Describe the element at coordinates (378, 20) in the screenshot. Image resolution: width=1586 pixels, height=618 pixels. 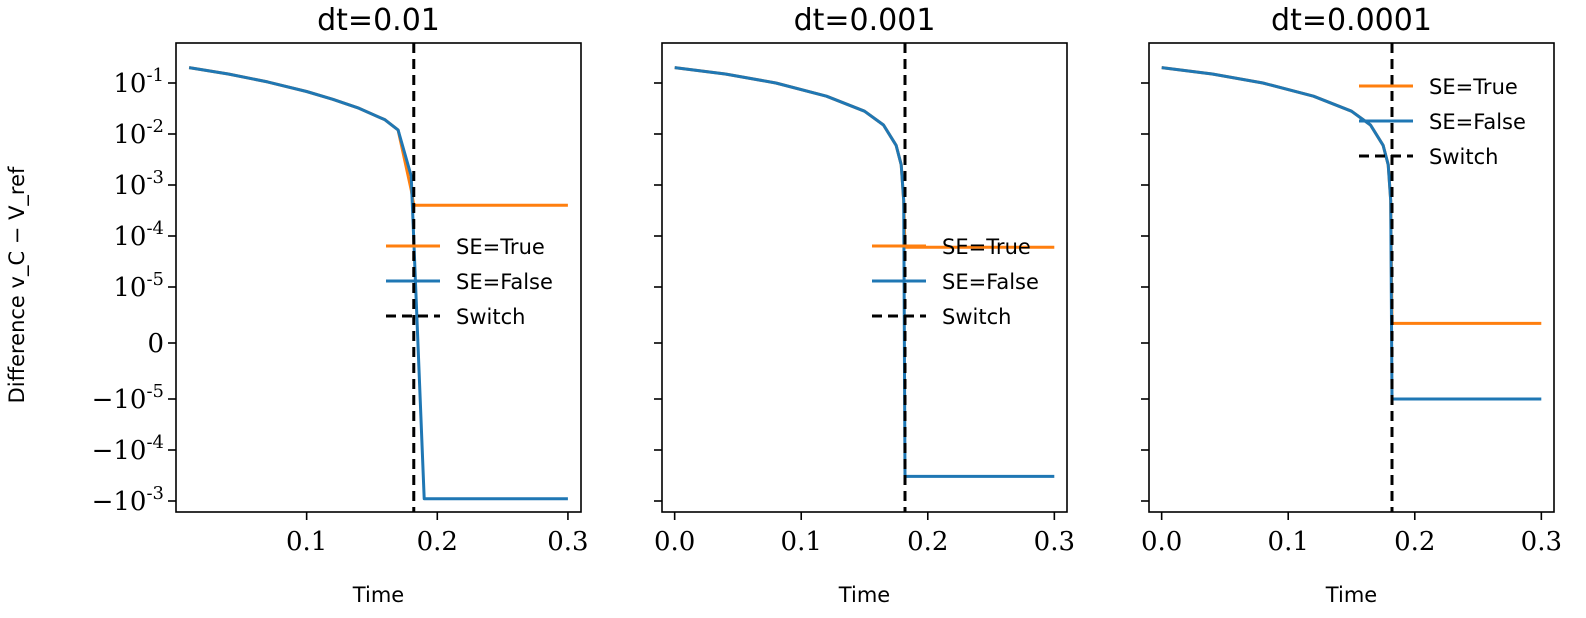
I see `panel-title: dt=0.01` at that location.